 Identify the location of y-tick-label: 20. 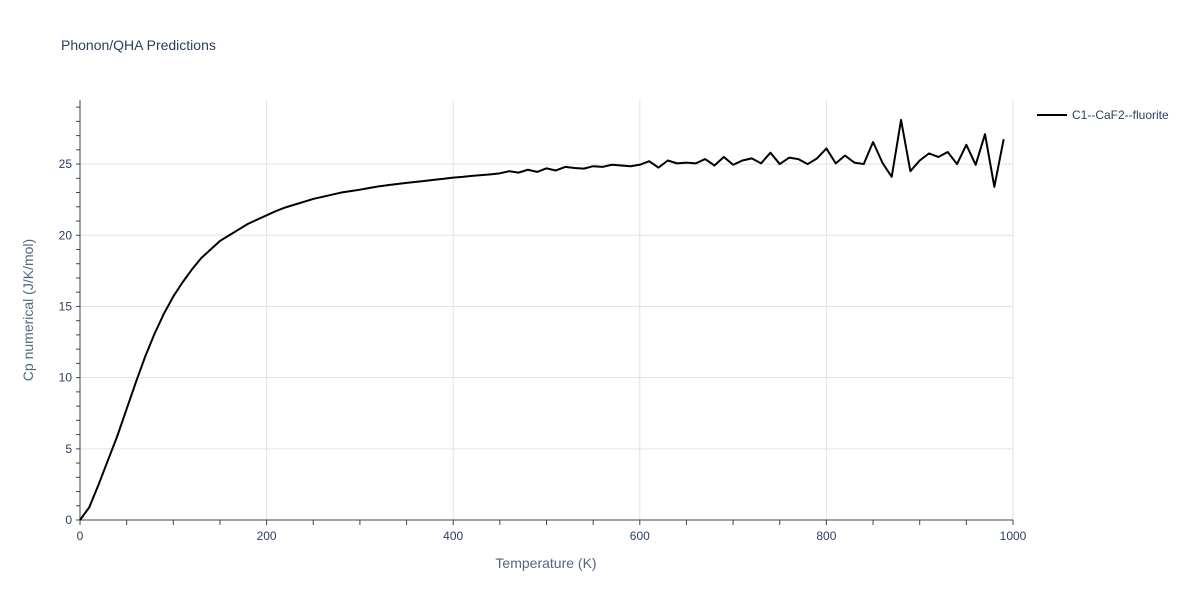
(66, 235).